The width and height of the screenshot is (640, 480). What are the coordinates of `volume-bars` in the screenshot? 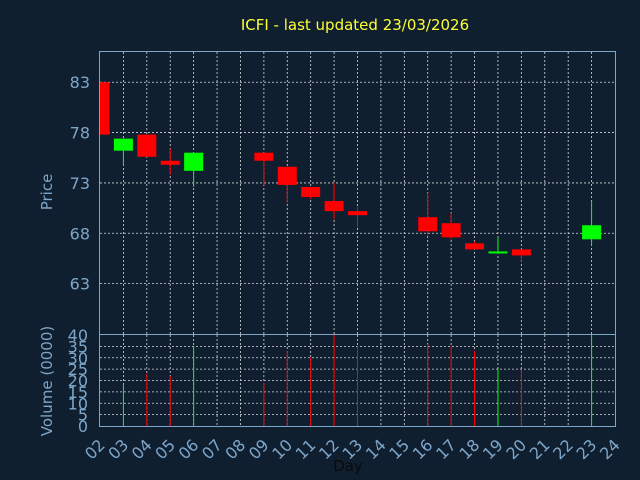 It's located at (357, 380).